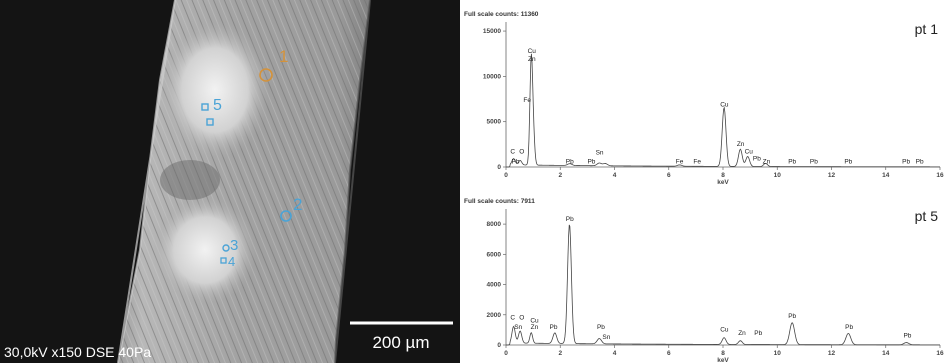 Image resolution: width=947 pixels, height=363 pixels. I want to click on y-tick-label: 2000, so click(494, 315).